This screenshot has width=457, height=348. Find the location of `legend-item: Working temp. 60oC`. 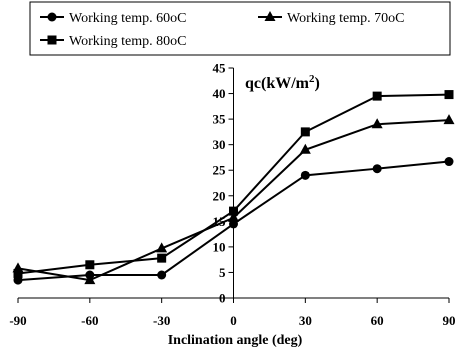

legend-item: Working temp. 60oC is located at coordinates (113, 18).